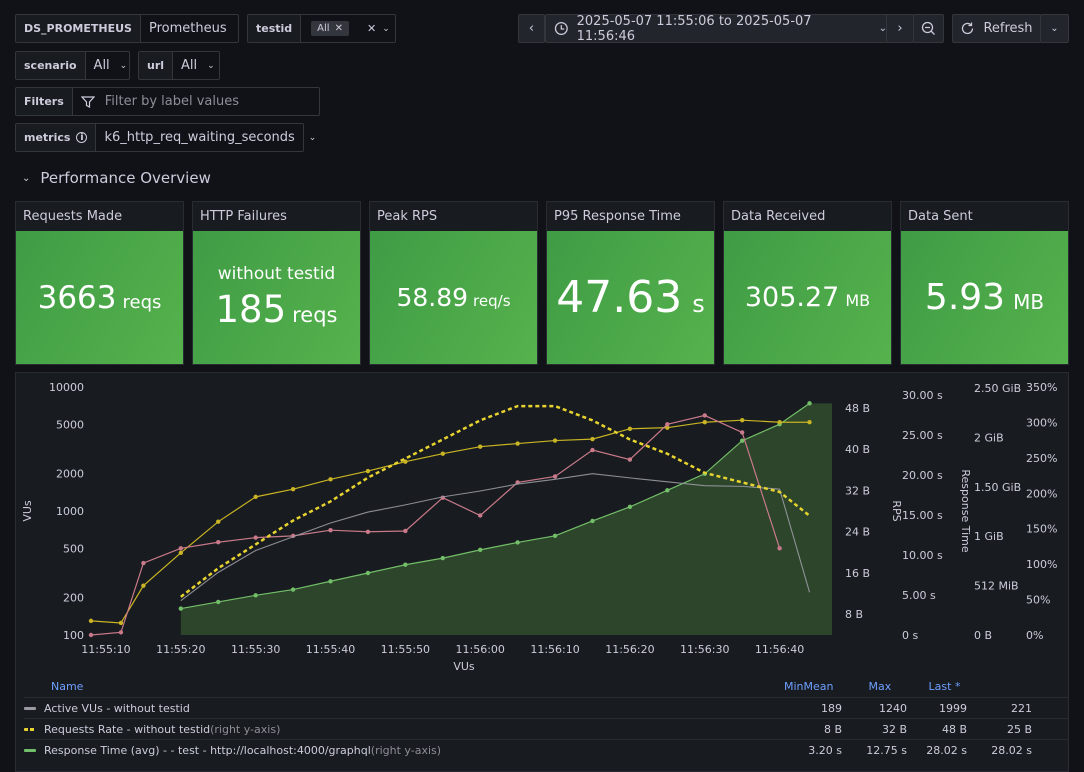 The image size is (1084, 772). I want to click on y-tick-mem: 512 MiB, so click(996, 586).